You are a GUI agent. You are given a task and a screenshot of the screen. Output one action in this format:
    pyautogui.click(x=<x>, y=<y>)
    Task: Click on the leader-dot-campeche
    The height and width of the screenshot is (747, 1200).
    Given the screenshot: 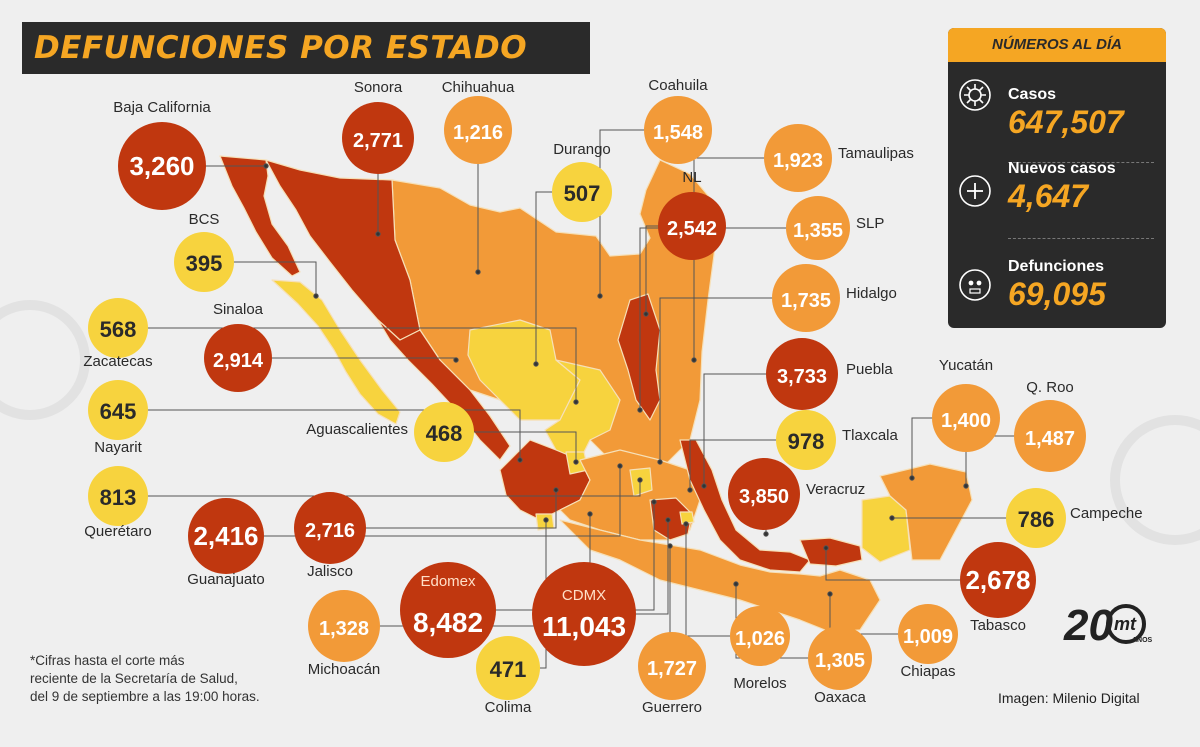 What is the action you would take?
    pyautogui.click(x=892, y=518)
    